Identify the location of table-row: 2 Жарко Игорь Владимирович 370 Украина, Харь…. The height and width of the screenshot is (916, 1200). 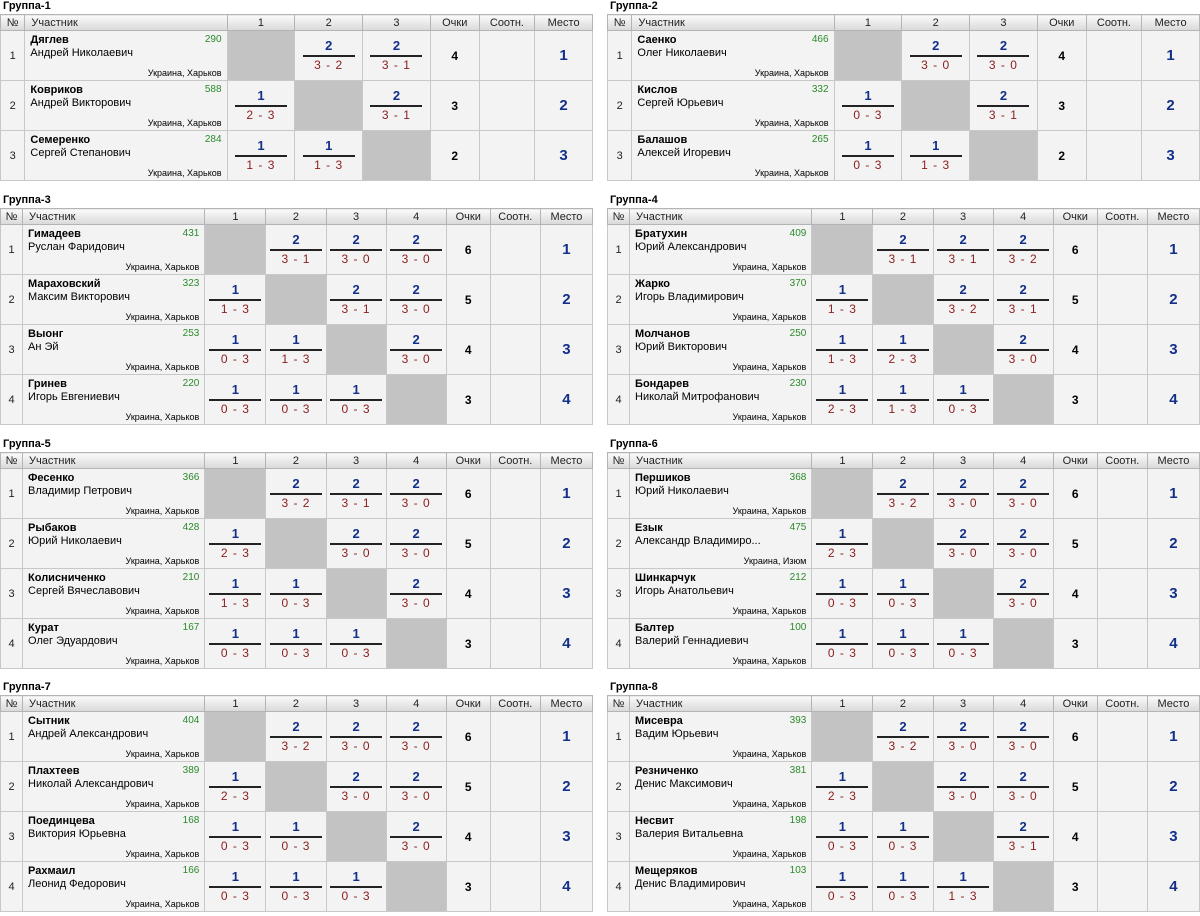
(903, 299).